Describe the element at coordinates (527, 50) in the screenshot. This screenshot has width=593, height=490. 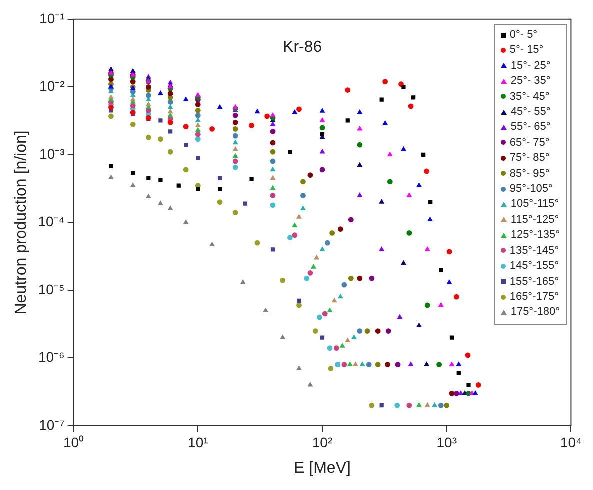
I see `legend-label: 5°- 15°` at that location.